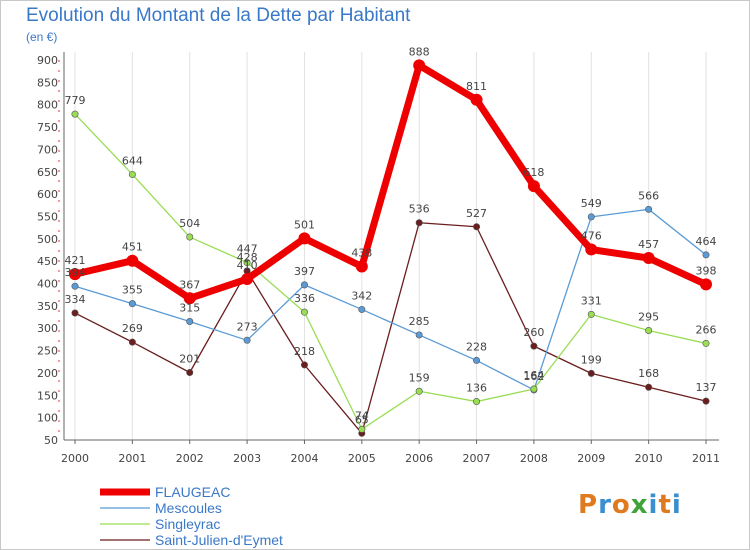 The height and width of the screenshot is (550, 750). I want to click on data-label-saint-julien-d-eymet-2006: 536, so click(419, 209).